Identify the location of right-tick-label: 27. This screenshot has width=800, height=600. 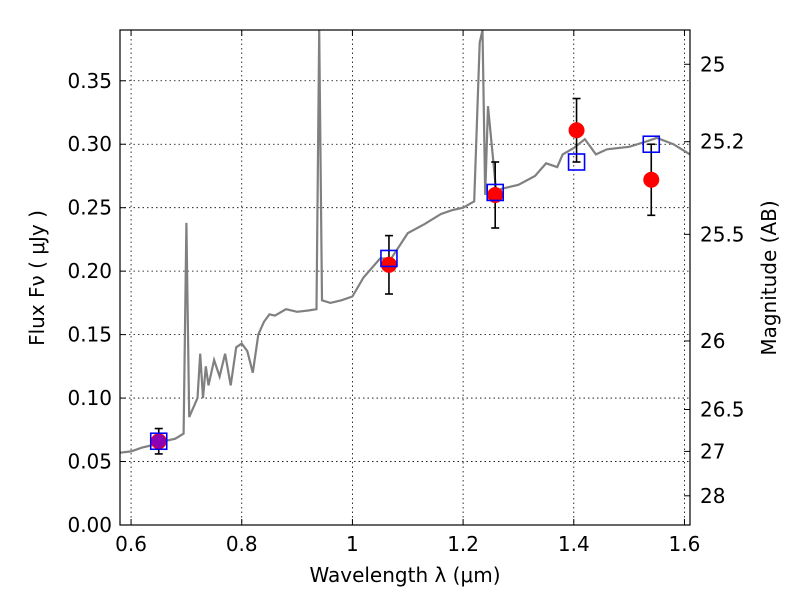
(712, 451).